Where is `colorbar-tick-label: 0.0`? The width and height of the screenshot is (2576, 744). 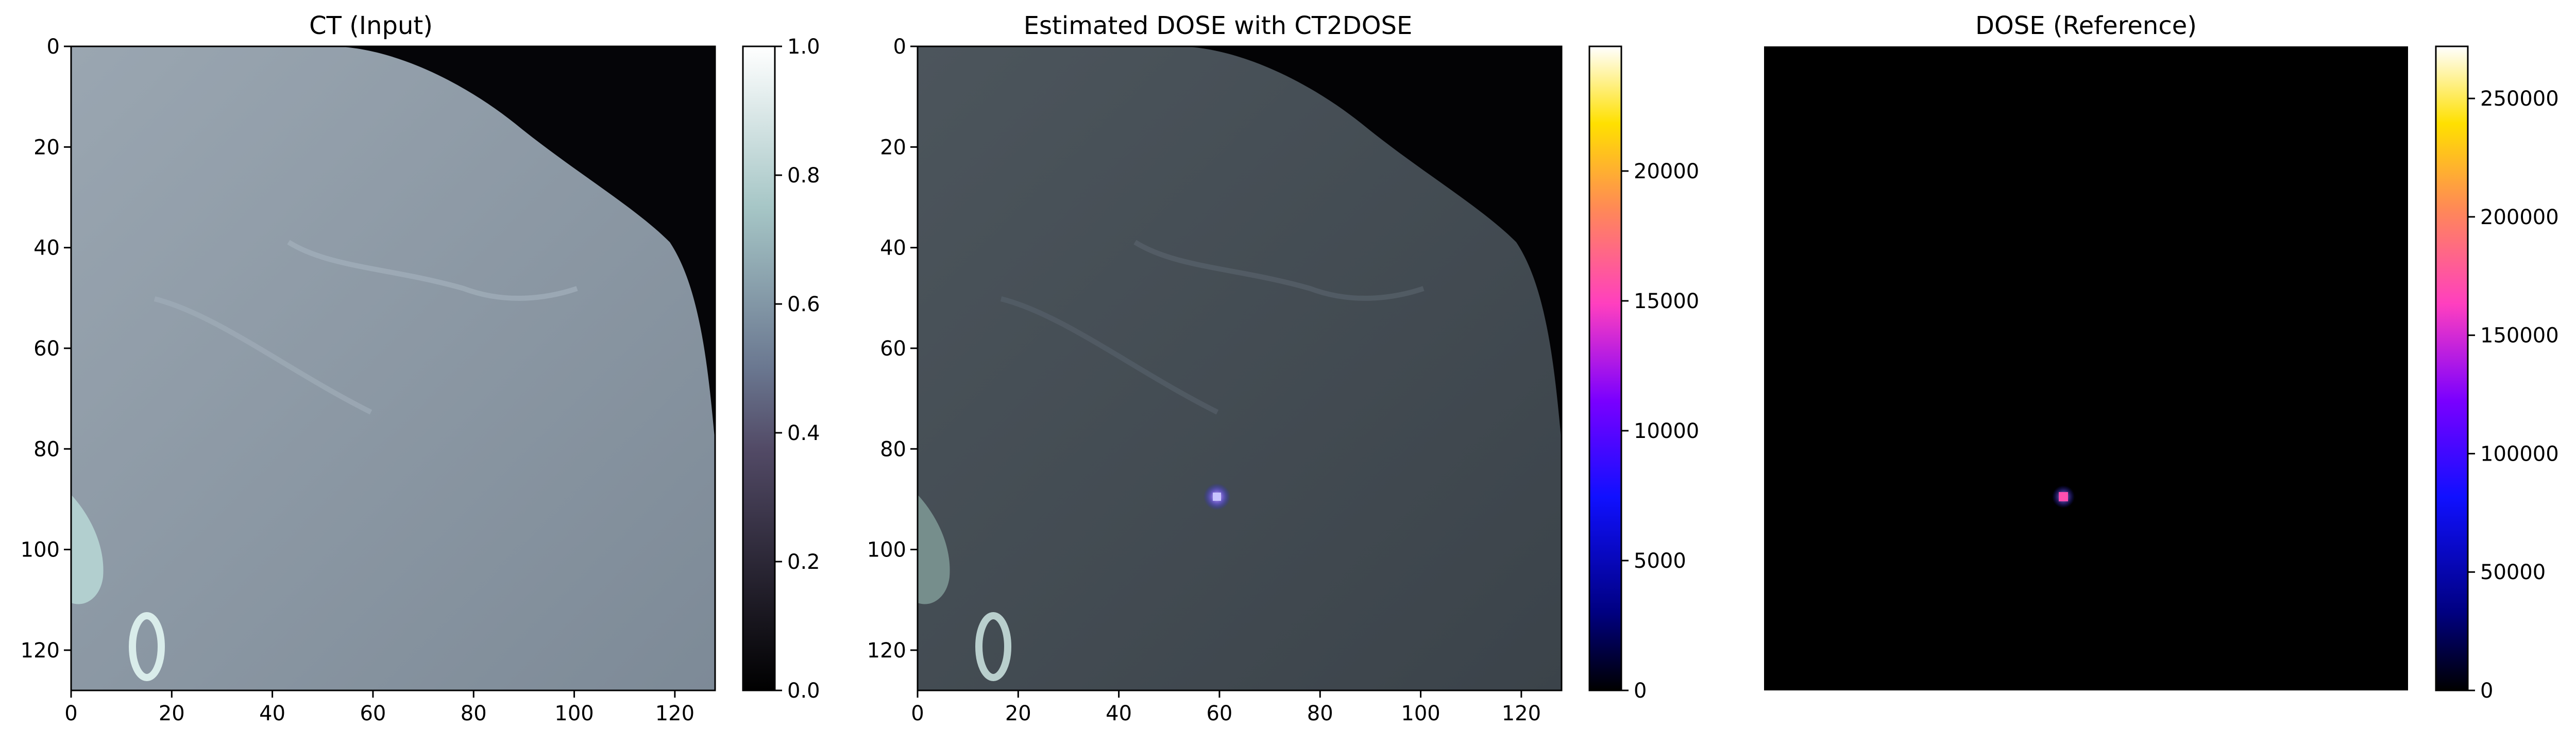 colorbar-tick-label: 0.0 is located at coordinates (804, 691).